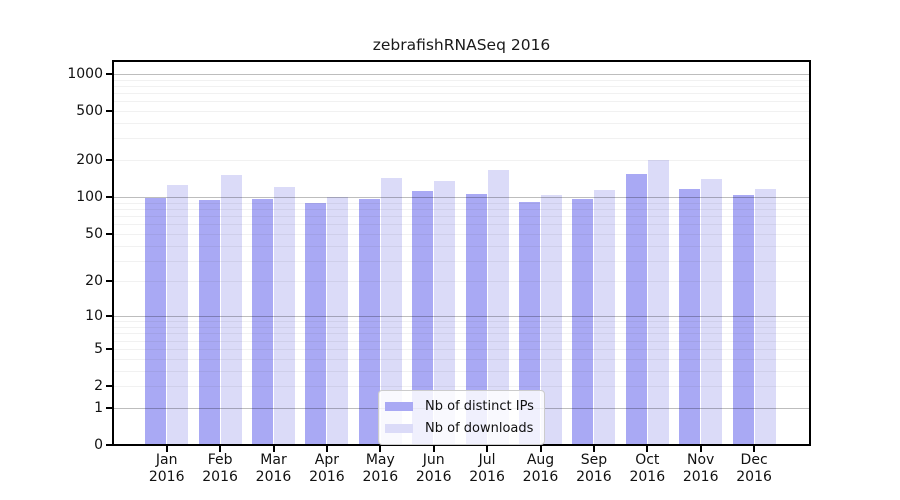 The width and height of the screenshot is (900, 500). I want to click on bar-ips-sep, so click(583, 322).